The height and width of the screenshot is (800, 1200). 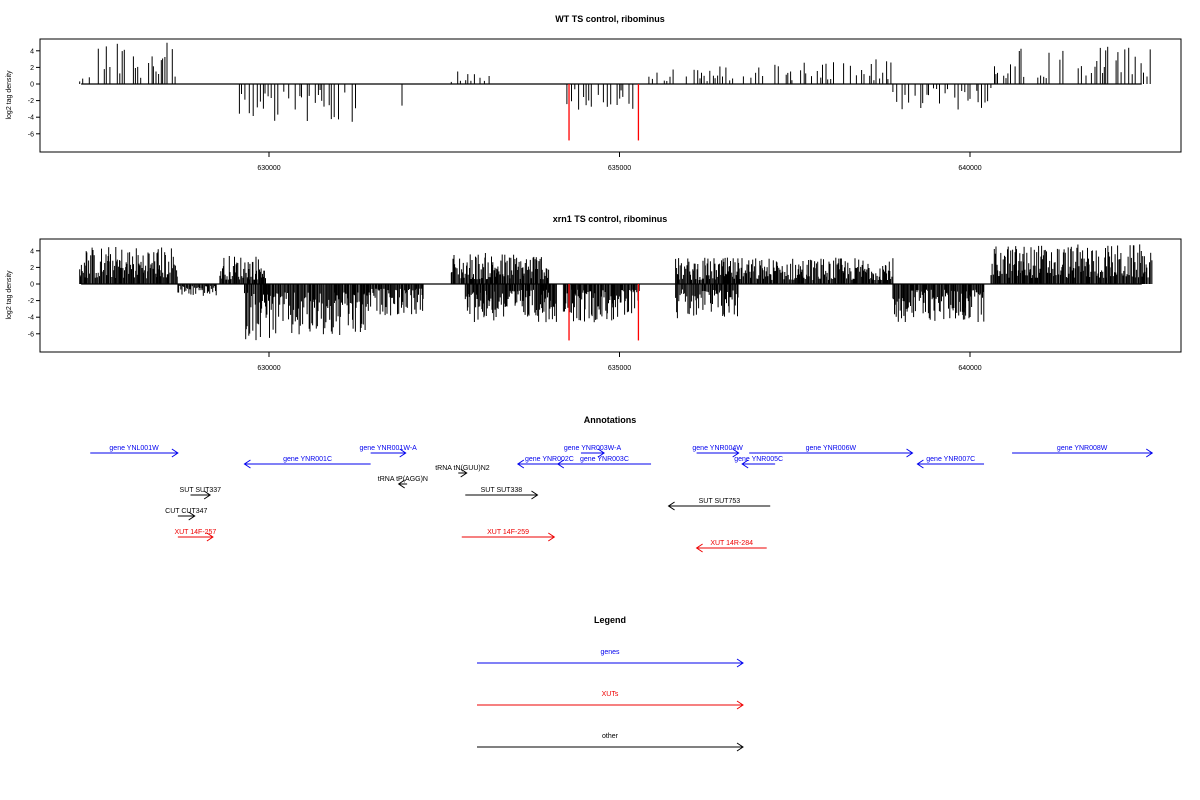 What do you see at coordinates (610, 694) in the screenshot?
I see `legend-label: XUTs` at bounding box center [610, 694].